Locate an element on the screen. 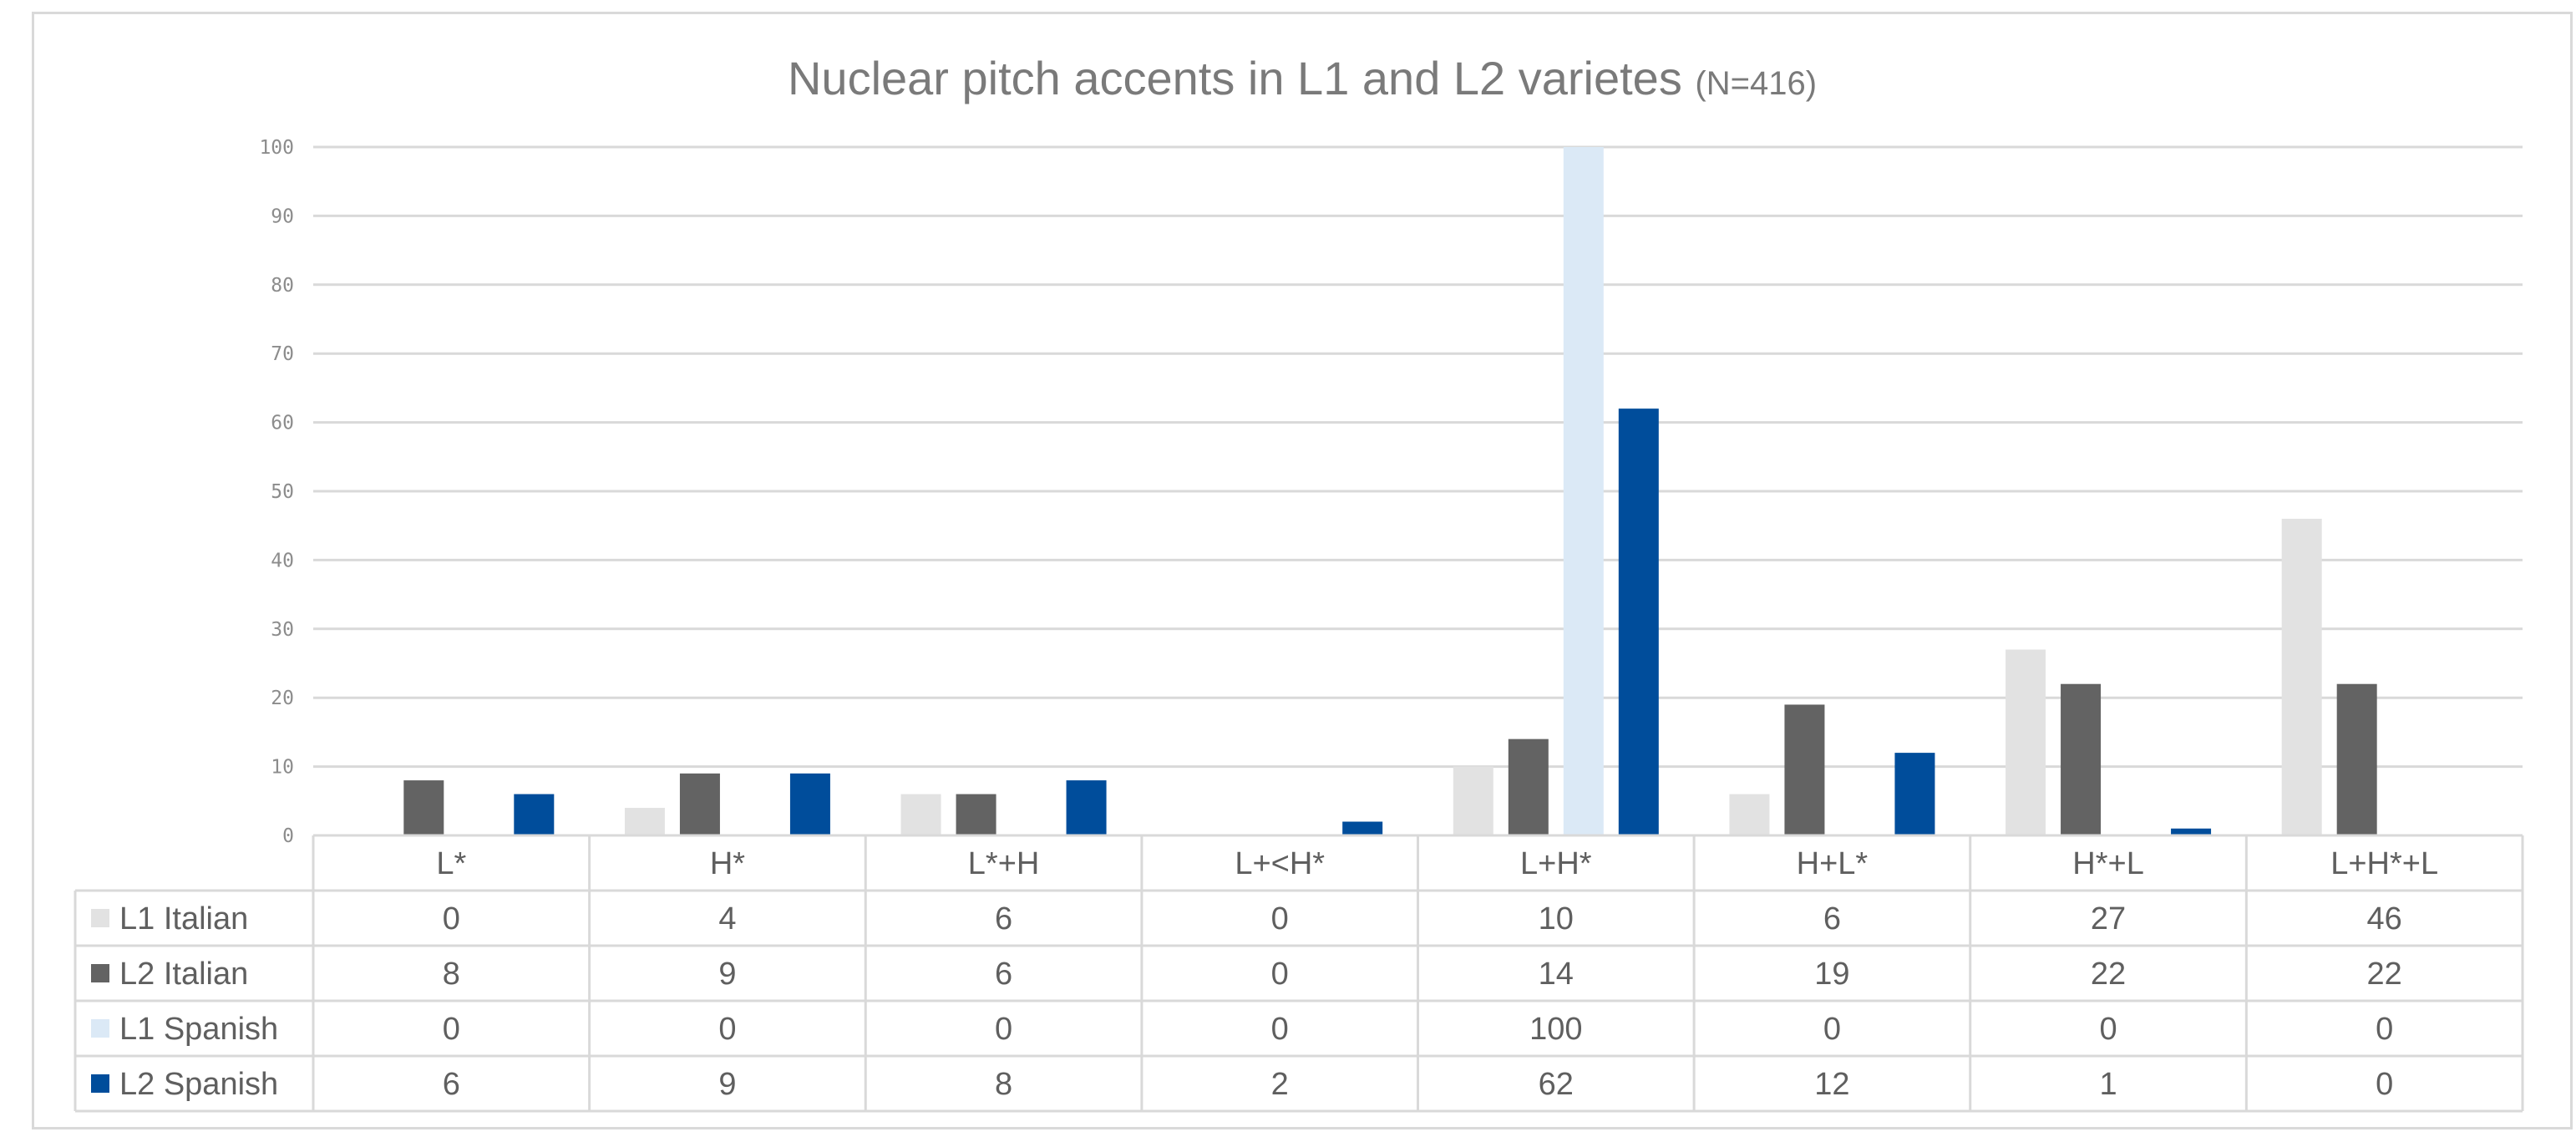 The height and width of the screenshot is (1137, 2576). legend-label: L2 Spanish is located at coordinates (198, 1084).